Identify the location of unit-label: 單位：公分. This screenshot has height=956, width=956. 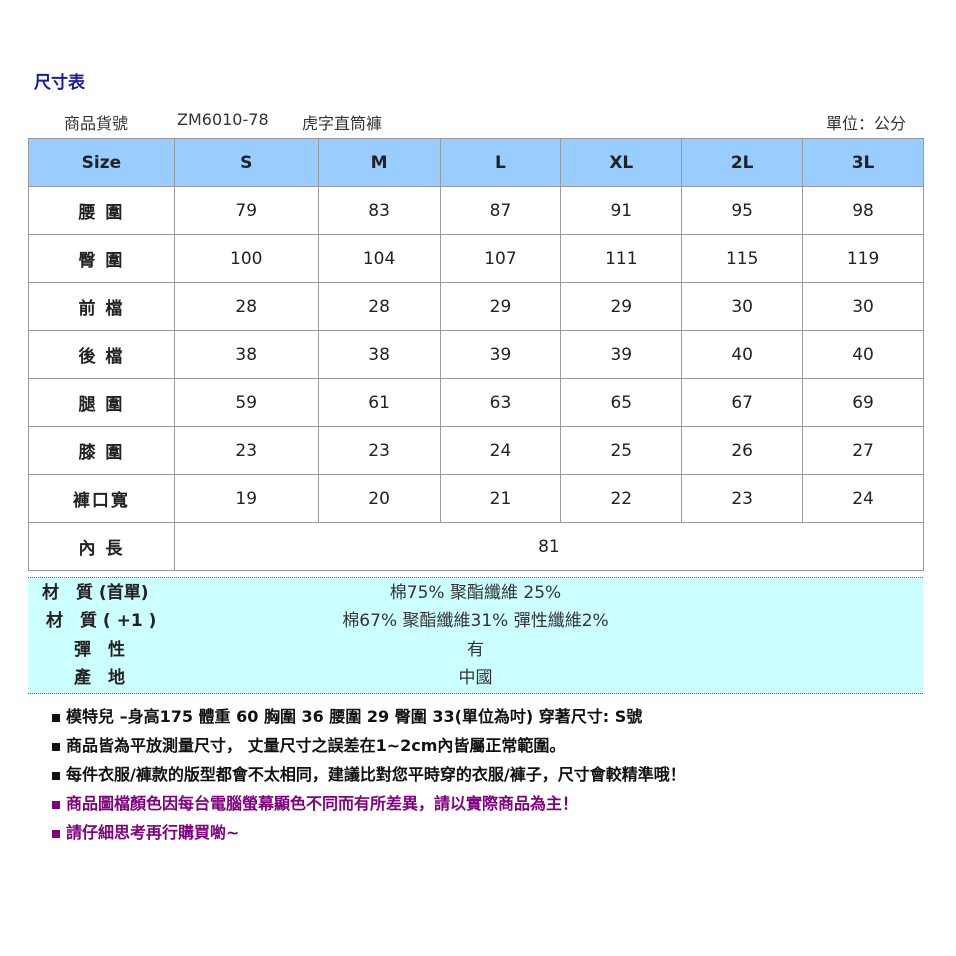
(866, 123).